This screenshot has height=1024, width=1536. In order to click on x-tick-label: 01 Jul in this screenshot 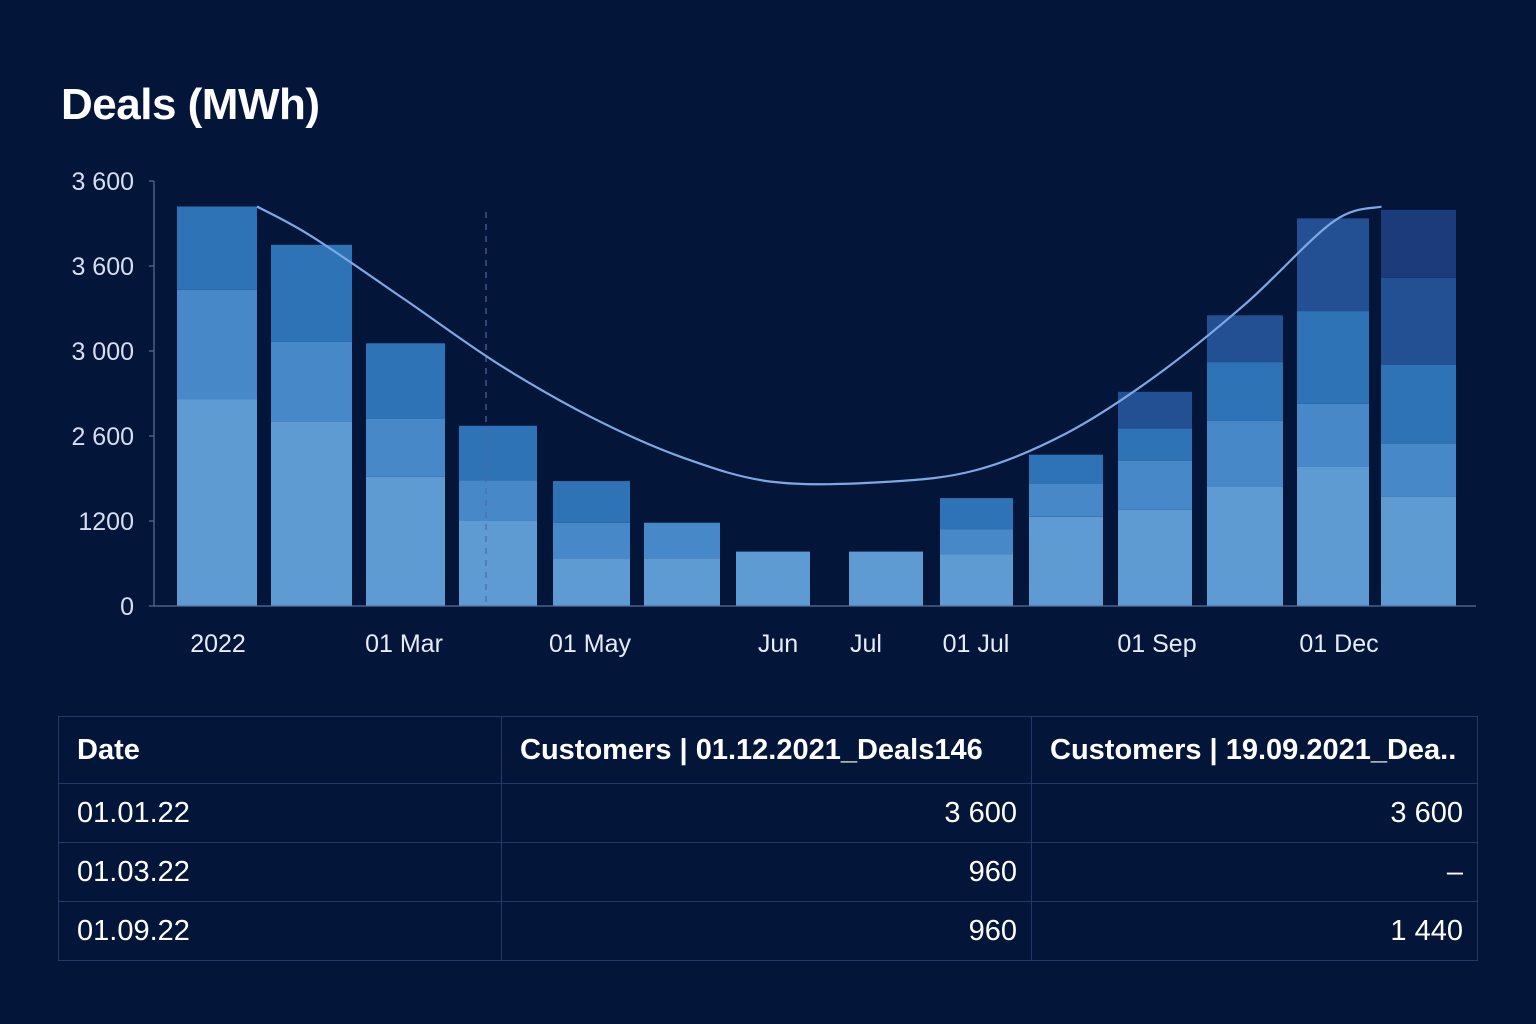, I will do `click(976, 644)`.